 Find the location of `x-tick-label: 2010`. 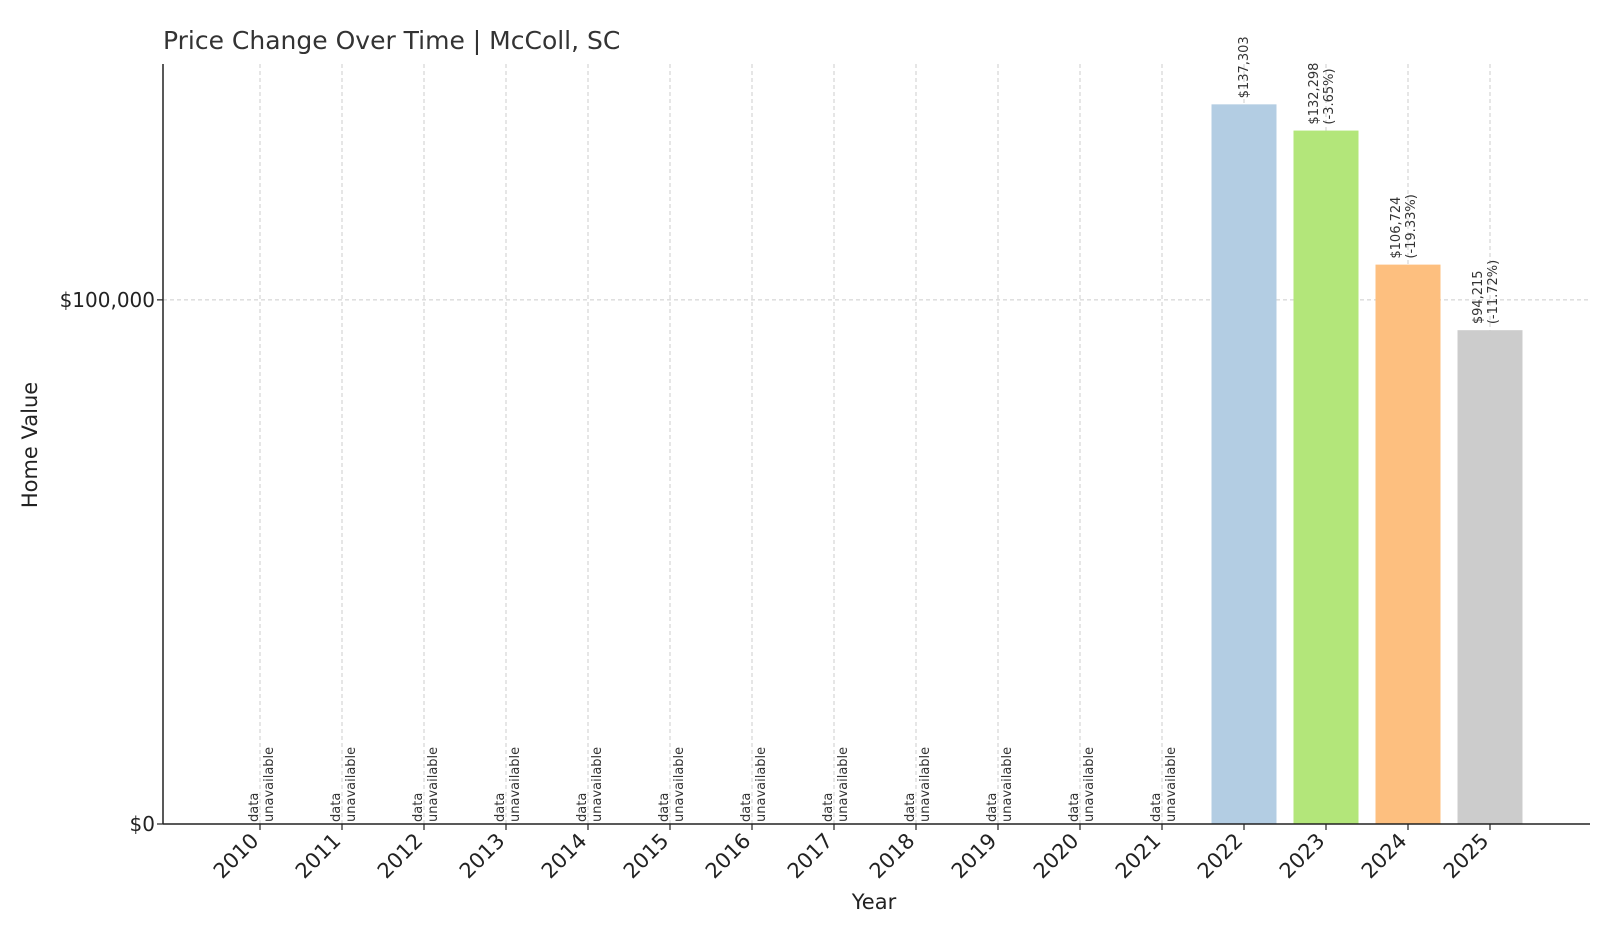

x-tick-label: 2010 is located at coordinates (236, 856).